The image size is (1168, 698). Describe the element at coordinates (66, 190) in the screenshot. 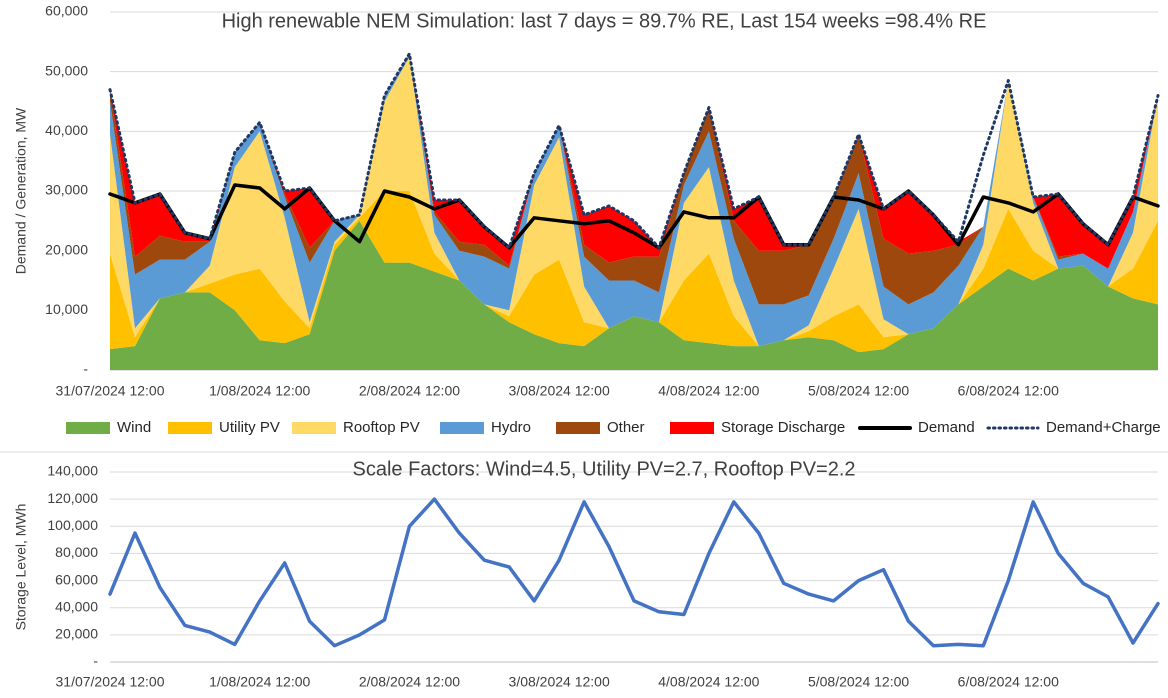

I see `y-tick-label: 30,000` at that location.